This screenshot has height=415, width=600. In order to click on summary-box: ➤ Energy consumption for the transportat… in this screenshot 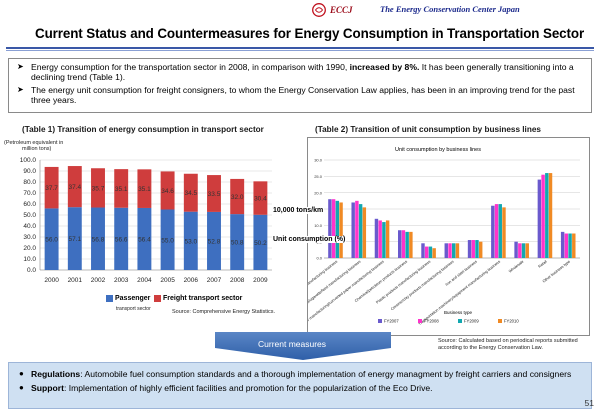, I will do `click(300, 85)`.